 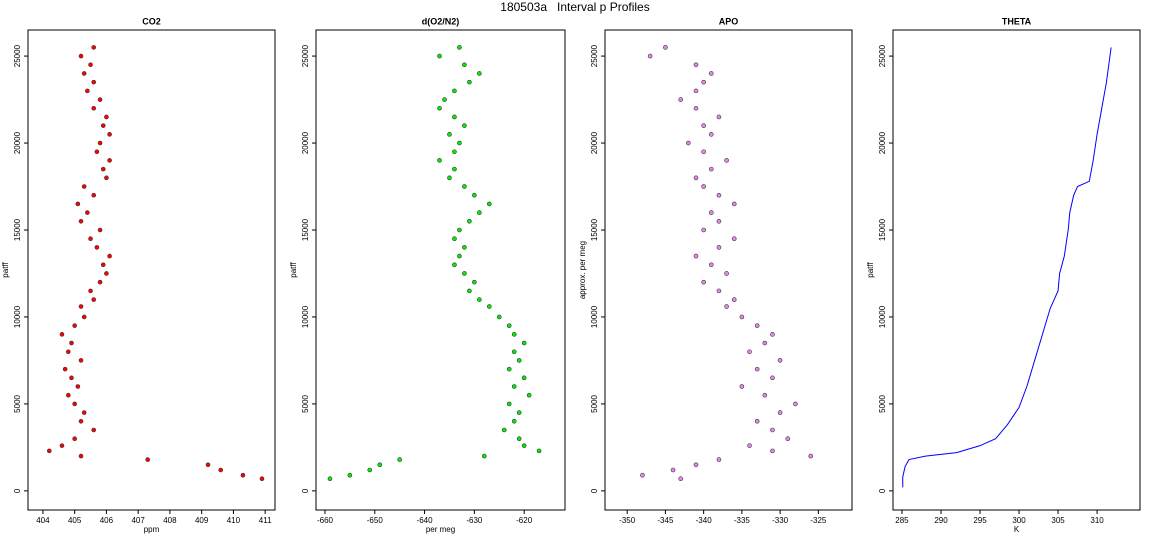 I want to click on panel-title: d(O2/N2), so click(x=441, y=21).